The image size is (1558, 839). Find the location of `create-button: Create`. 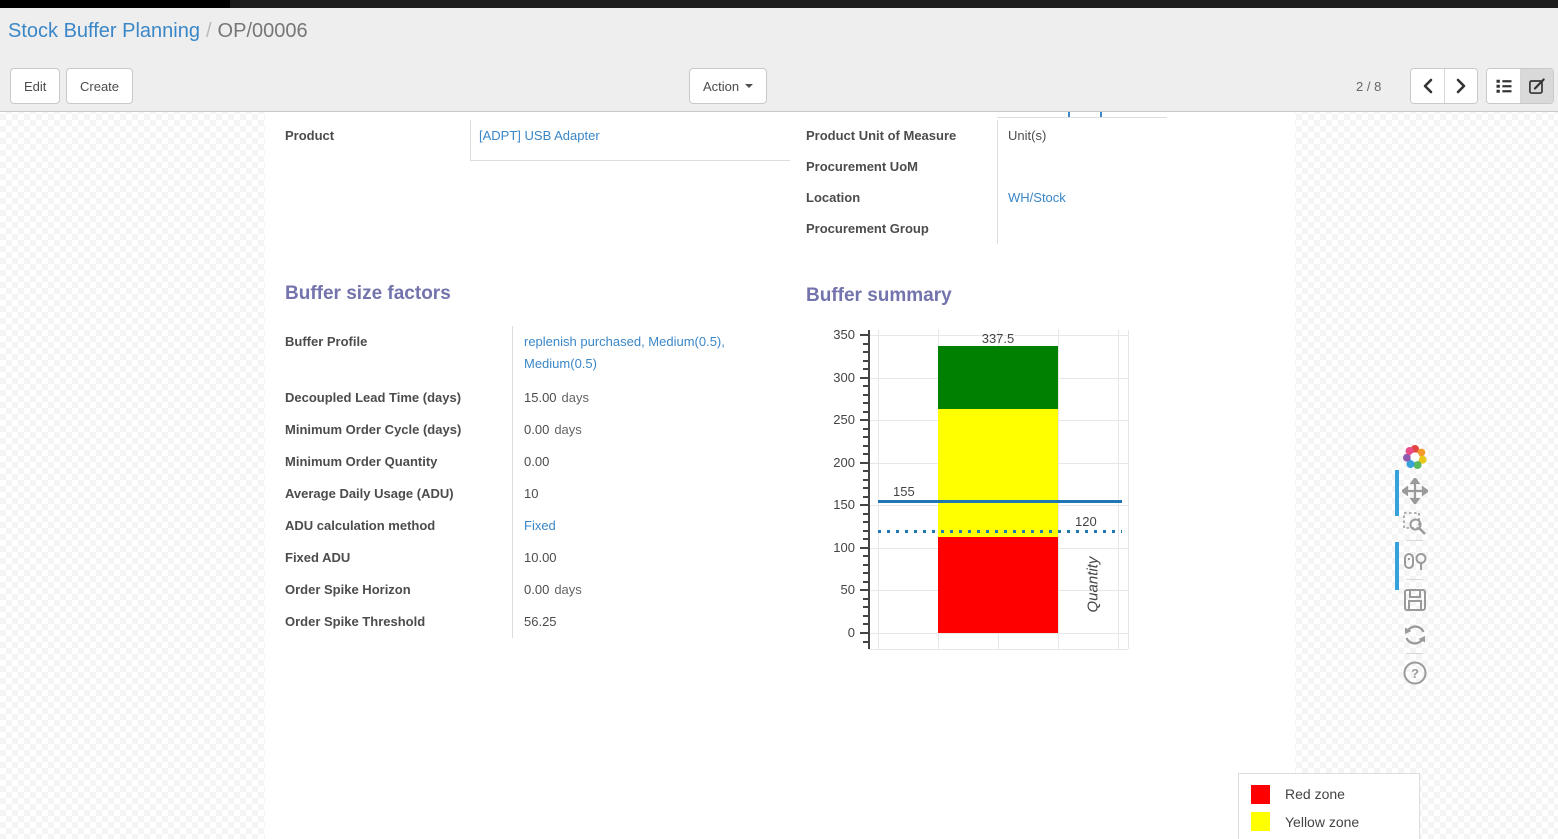

create-button: Create is located at coordinates (100, 86).